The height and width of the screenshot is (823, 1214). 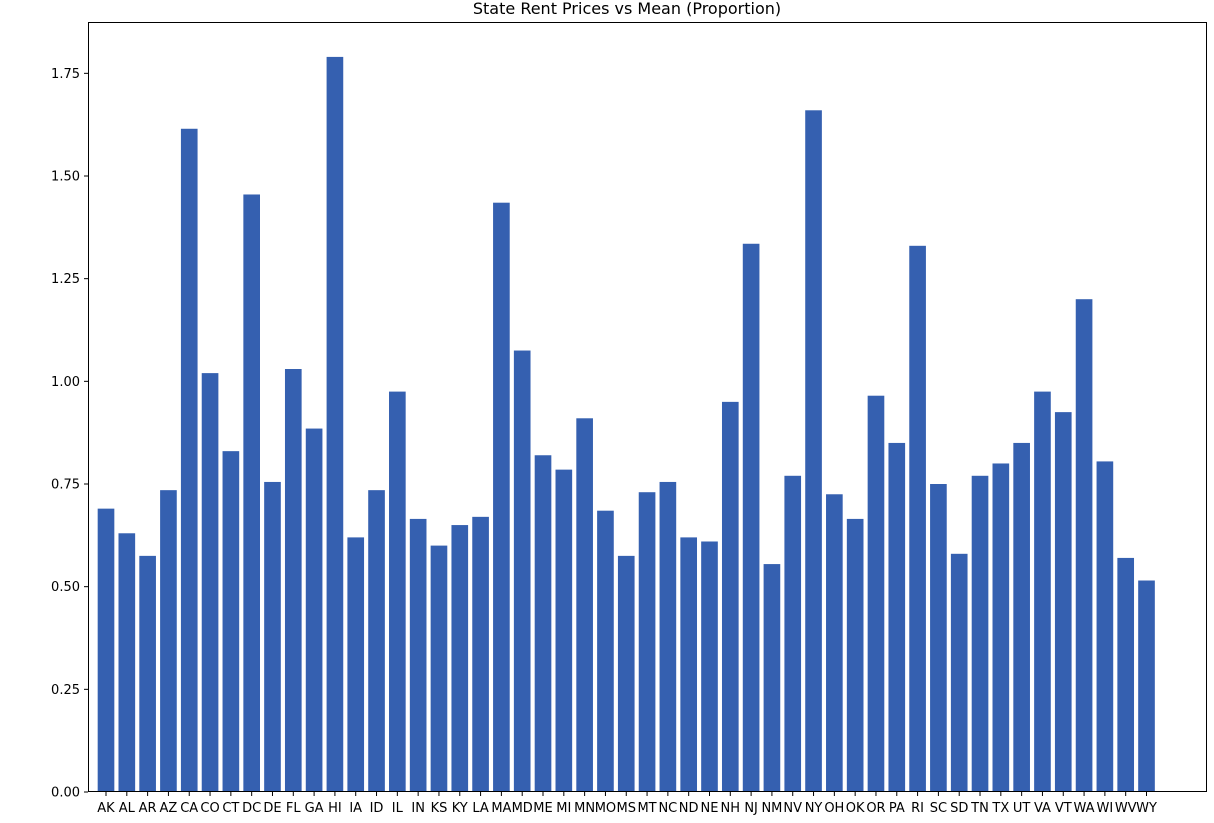 I want to click on x-tick-label: TX, so click(x=1000, y=808).